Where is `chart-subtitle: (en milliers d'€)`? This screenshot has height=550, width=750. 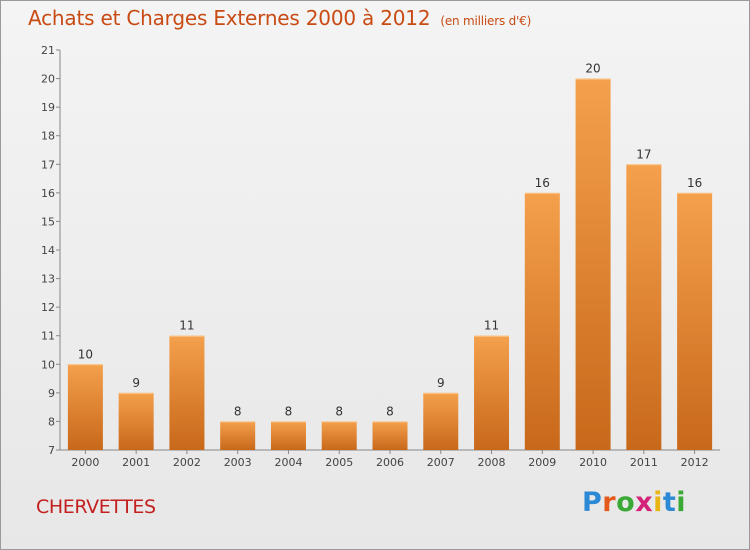 chart-subtitle: (en milliers d'€) is located at coordinates (486, 21).